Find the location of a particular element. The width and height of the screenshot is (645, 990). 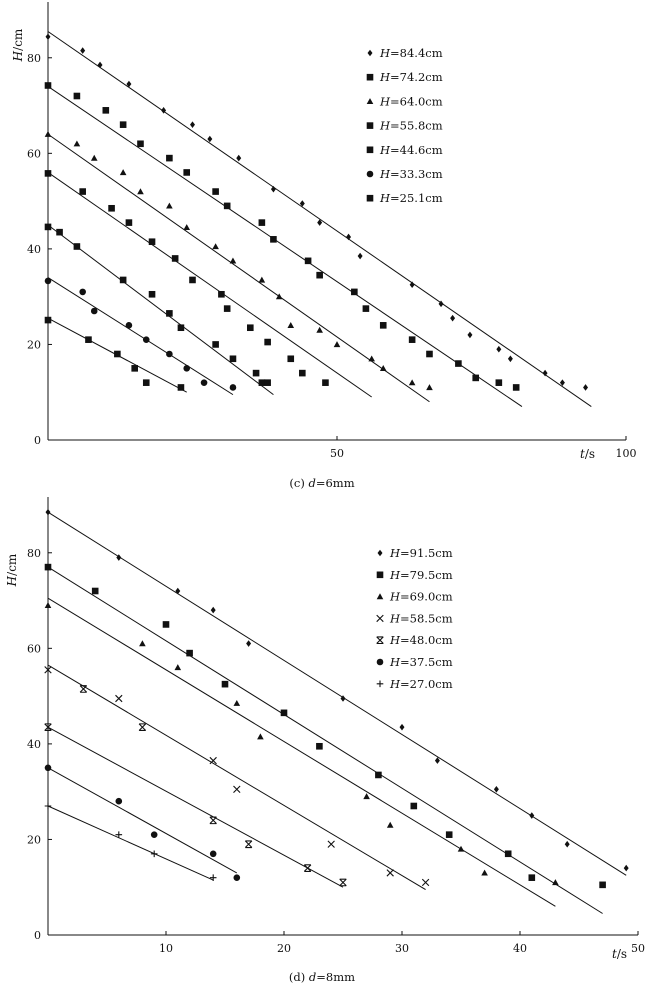

x-axis-label: t/s is located at coordinates (587, 454).